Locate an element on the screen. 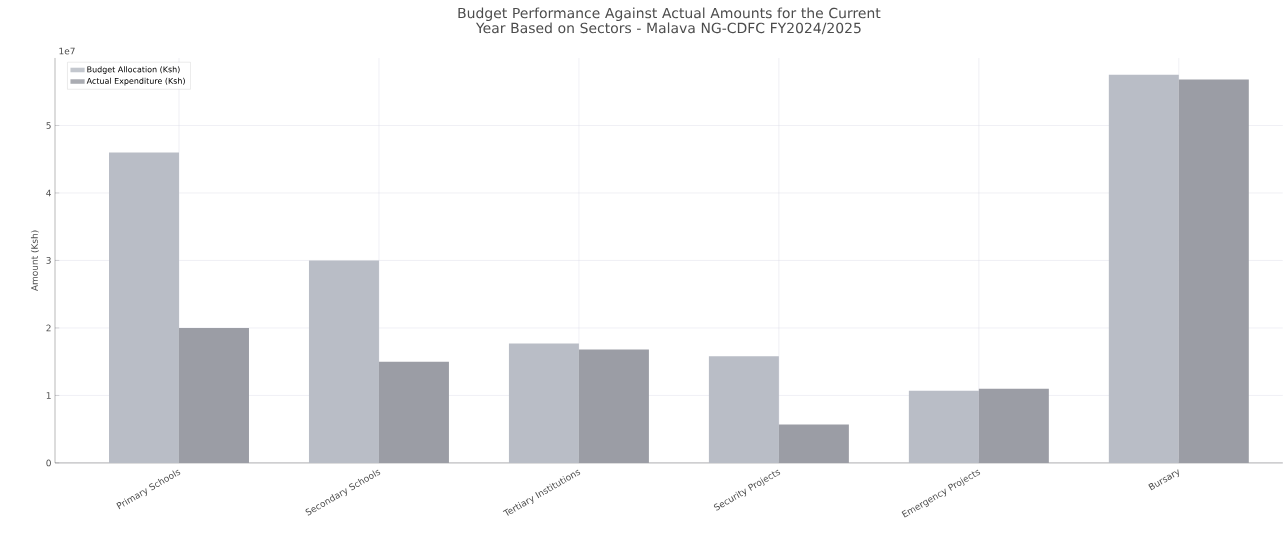 The width and height of the screenshot is (1283, 548). y-tick-label: 5 is located at coordinates (48, 125).